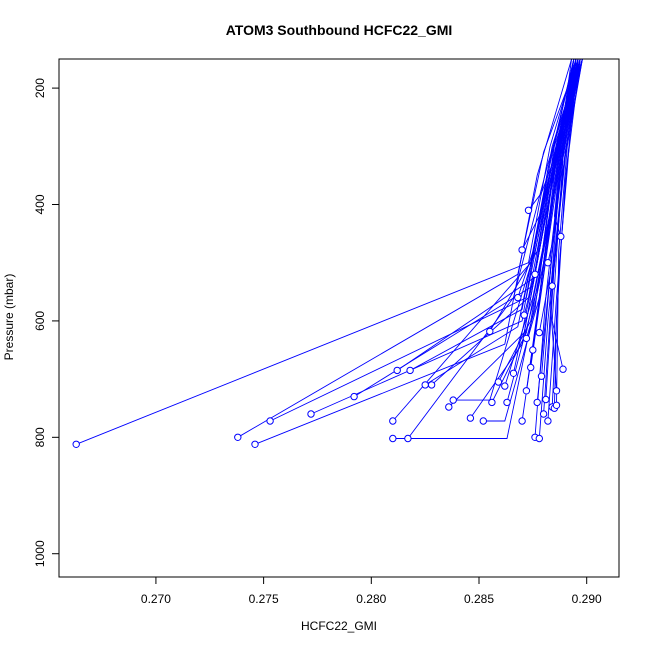 Image resolution: width=650 pixels, height=650 pixels. What do you see at coordinates (40, 88) in the screenshot?
I see `y-tick-label: 200` at bounding box center [40, 88].